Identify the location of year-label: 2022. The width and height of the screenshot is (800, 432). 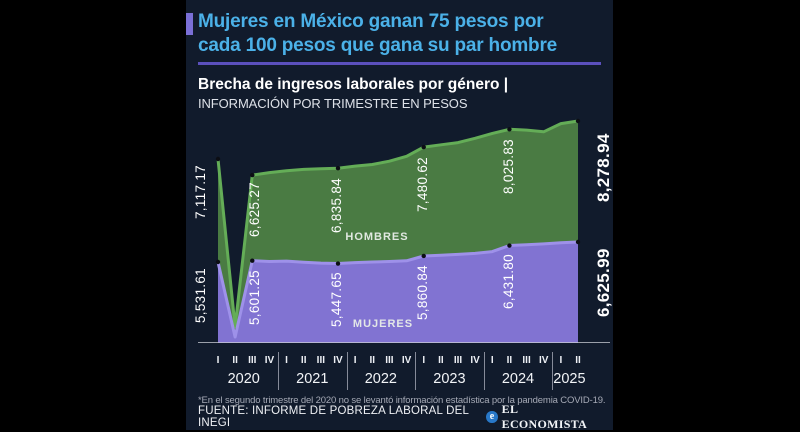
(380, 379).